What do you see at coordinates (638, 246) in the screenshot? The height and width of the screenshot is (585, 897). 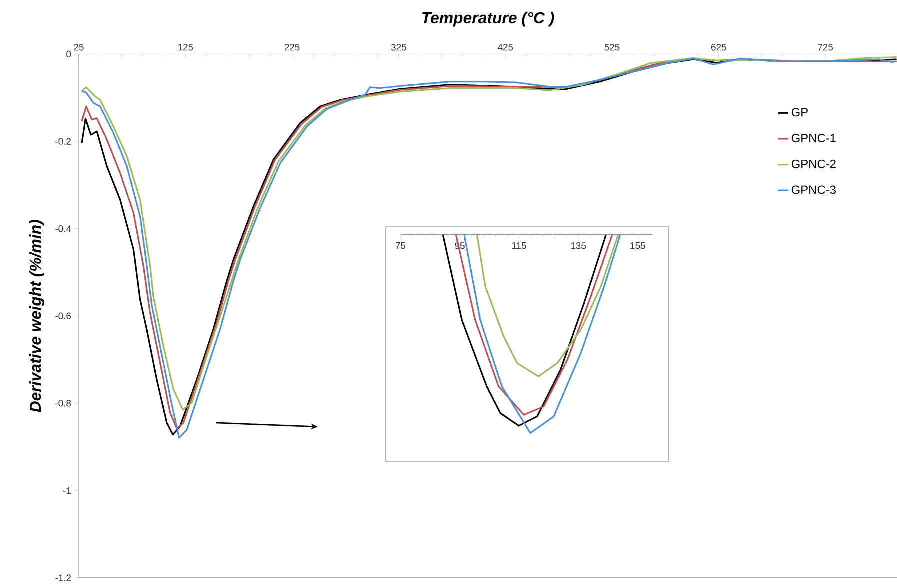 I see `x-tick-label: 155` at bounding box center [638, 246].